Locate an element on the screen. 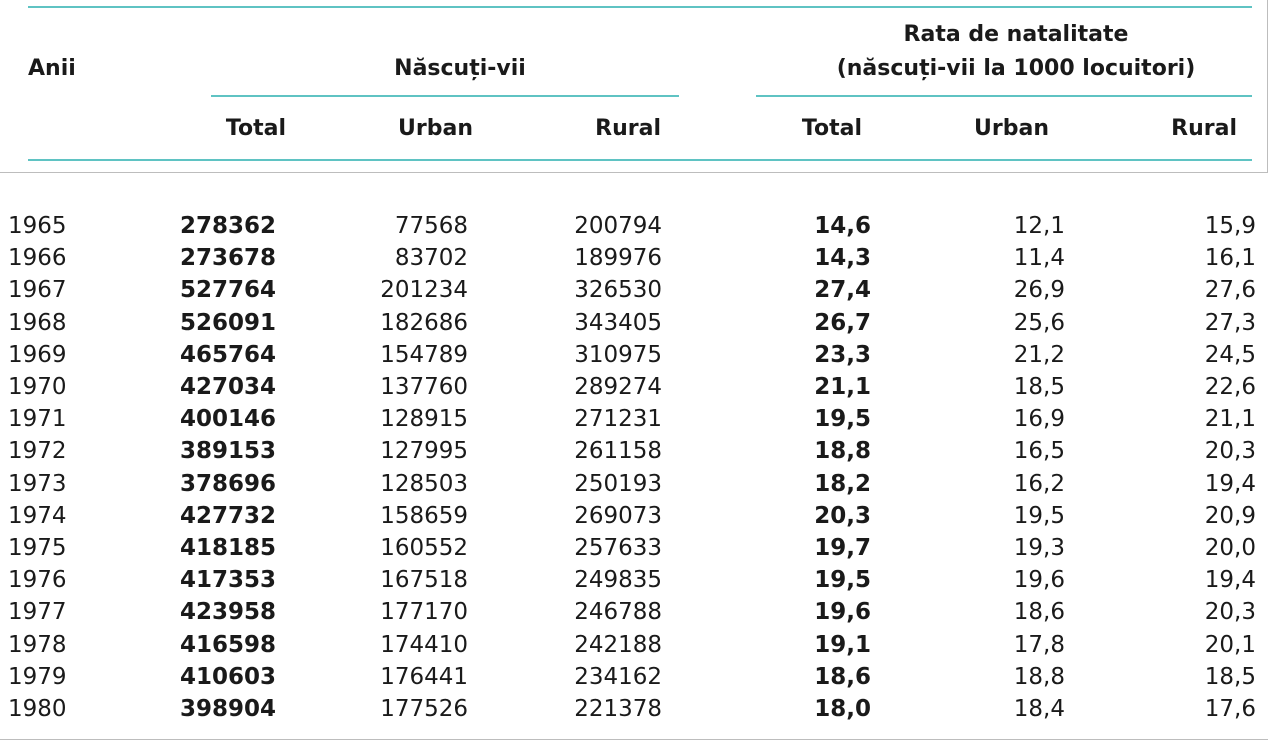  cell-rate-urban: 18,4 is located at coordinates (1039, 709).